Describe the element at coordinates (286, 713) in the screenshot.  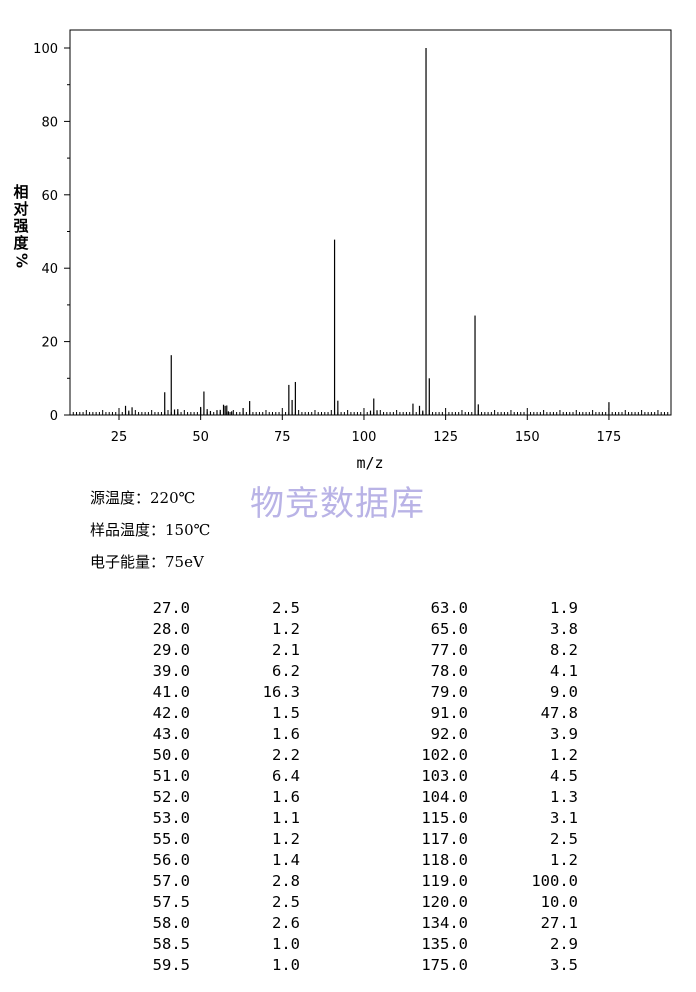
I see `intensity-value: 1.5` at that location.